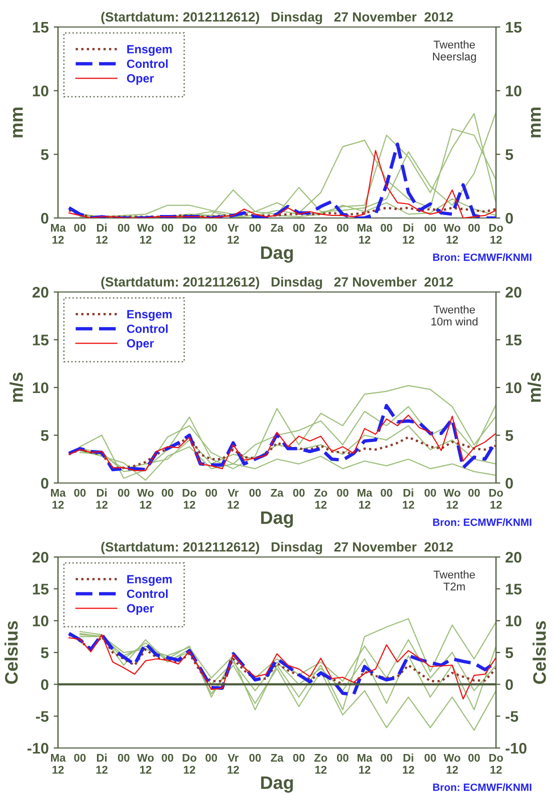 This screenshot has height=795, width=554. What do you see at coordinates (535, 123) in the screenshot?
I see `y2-axis-title: mm` at bounding box center [535, 123].